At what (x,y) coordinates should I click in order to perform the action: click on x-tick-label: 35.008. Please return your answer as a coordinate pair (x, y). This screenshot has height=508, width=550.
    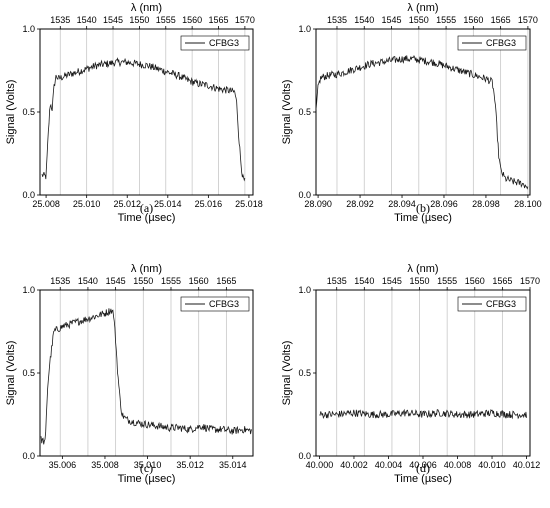
    Looking at the image, I should click on (105, 465).